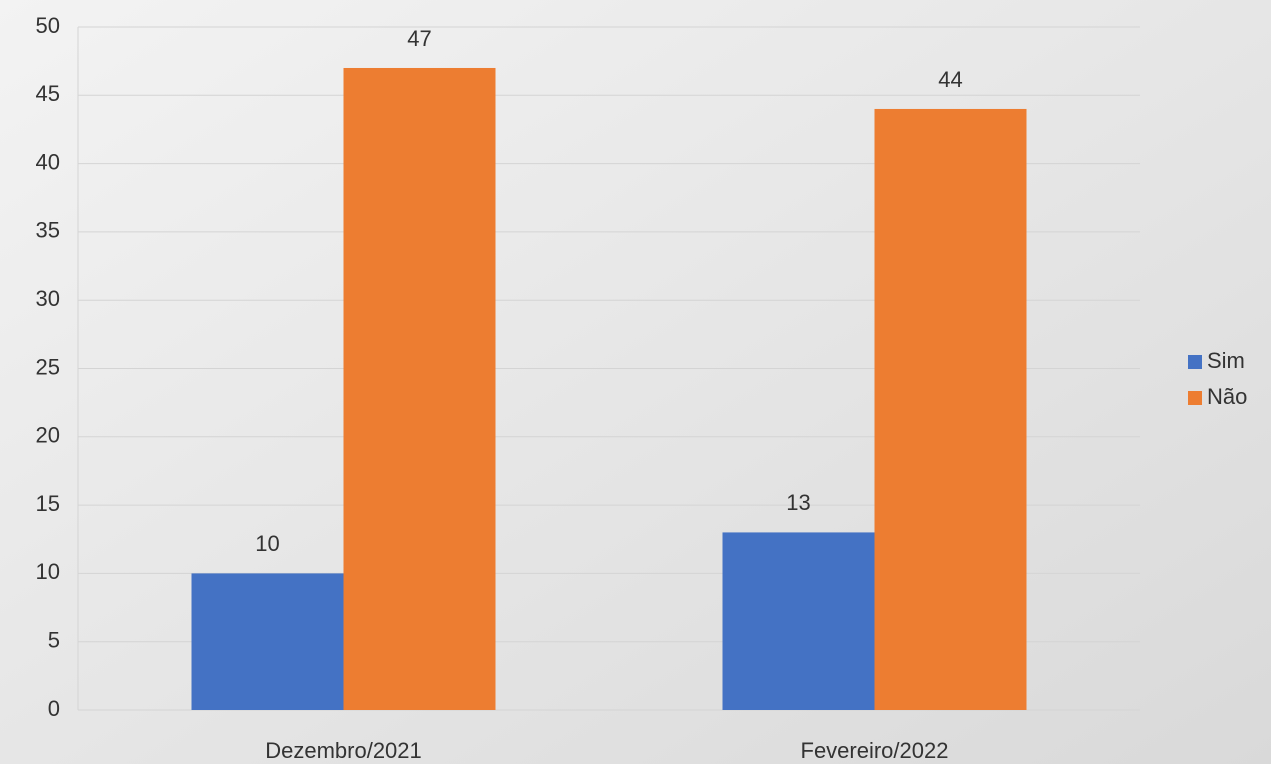 The width and height of the screenshot is (1271, 764). What do you see at coordinates (48, 161) in the screenshot?
I see `y-tick-label: 40` at bounding box center [48, 161].